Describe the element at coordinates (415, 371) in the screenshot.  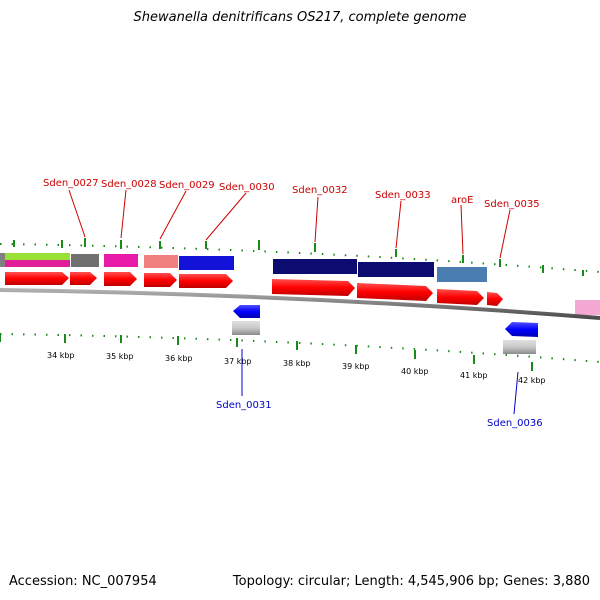
I see `scale-label: 40 kbp` at that location.